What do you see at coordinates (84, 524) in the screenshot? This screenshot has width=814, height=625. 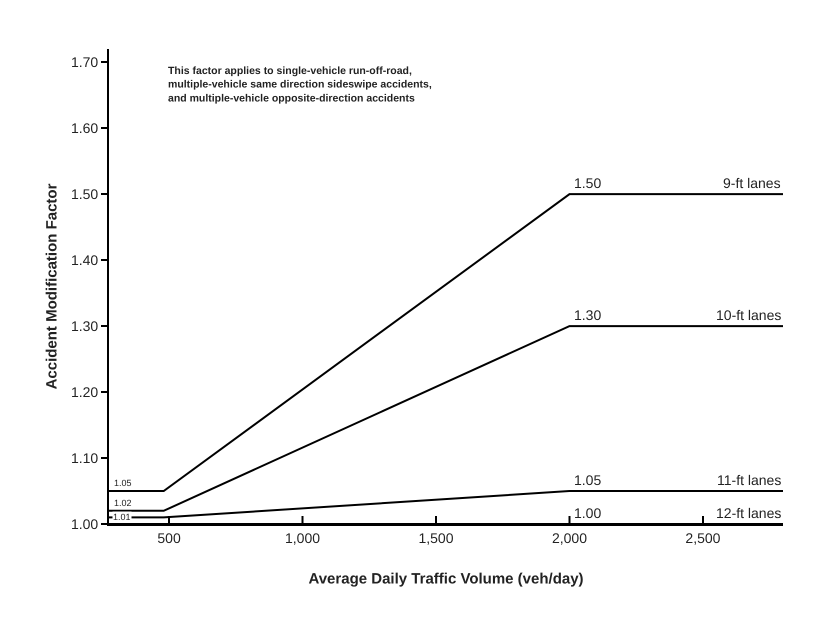 I see `y-tick-label: 1.00` at bounding box center [84, 524].